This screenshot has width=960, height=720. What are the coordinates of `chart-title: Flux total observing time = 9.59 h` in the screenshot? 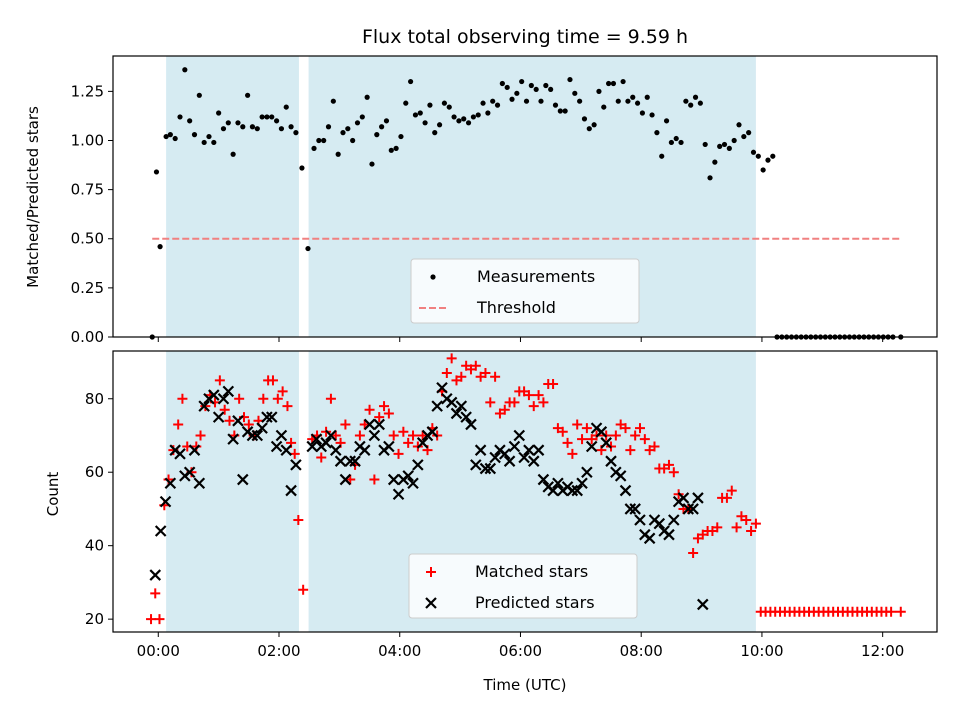 It's located at (525, 37).